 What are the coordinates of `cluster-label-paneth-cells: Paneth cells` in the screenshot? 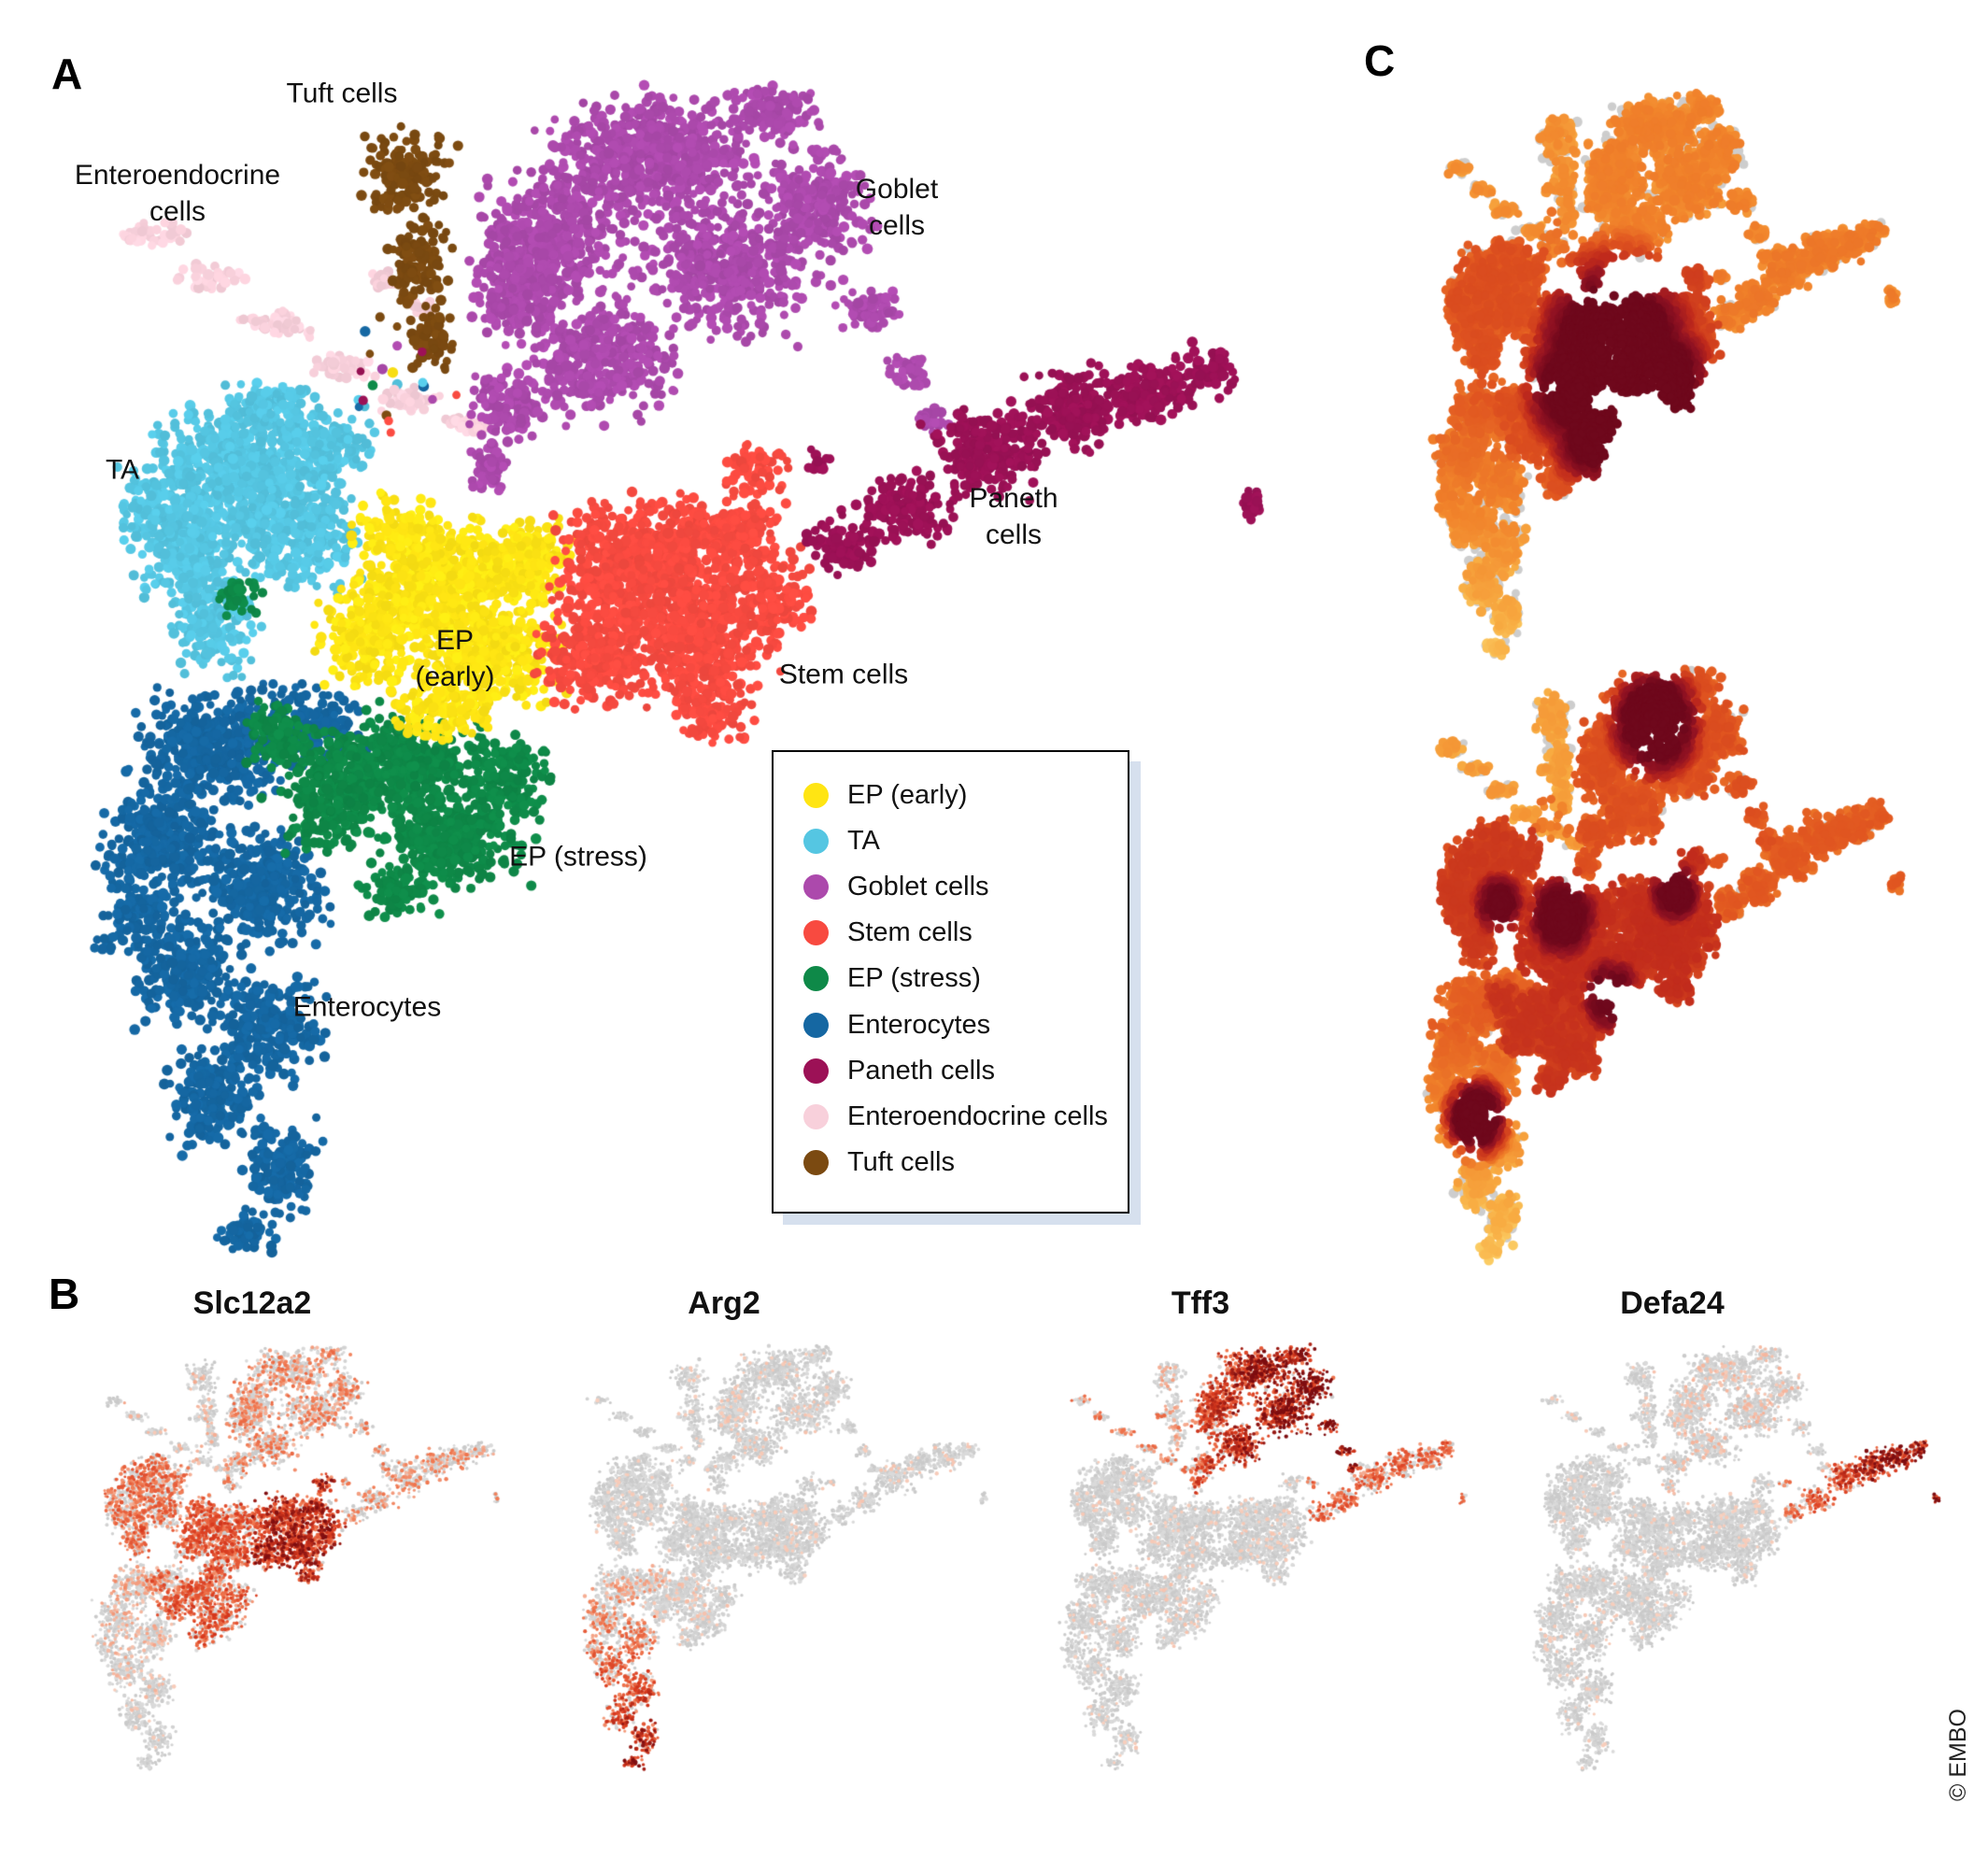 It's located at (1013, 516).